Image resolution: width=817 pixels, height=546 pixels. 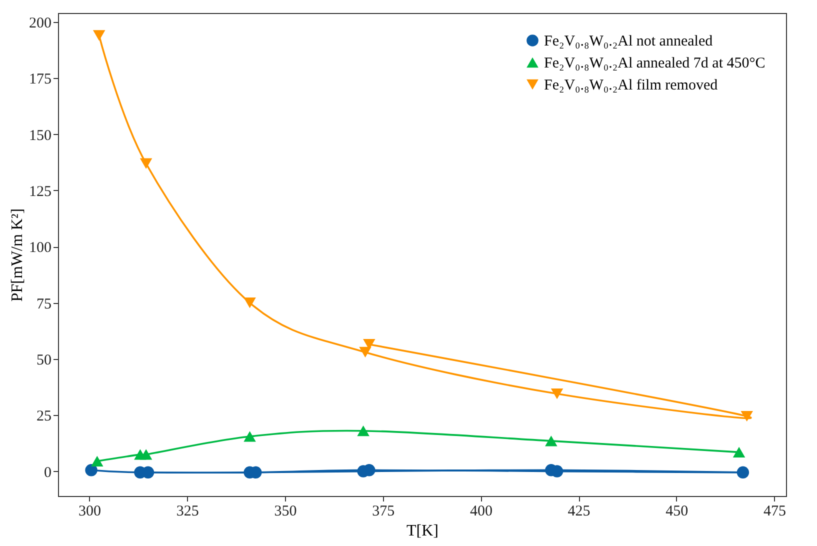 I want to click on y-tick-label: 100, so click(x=40, y=248).